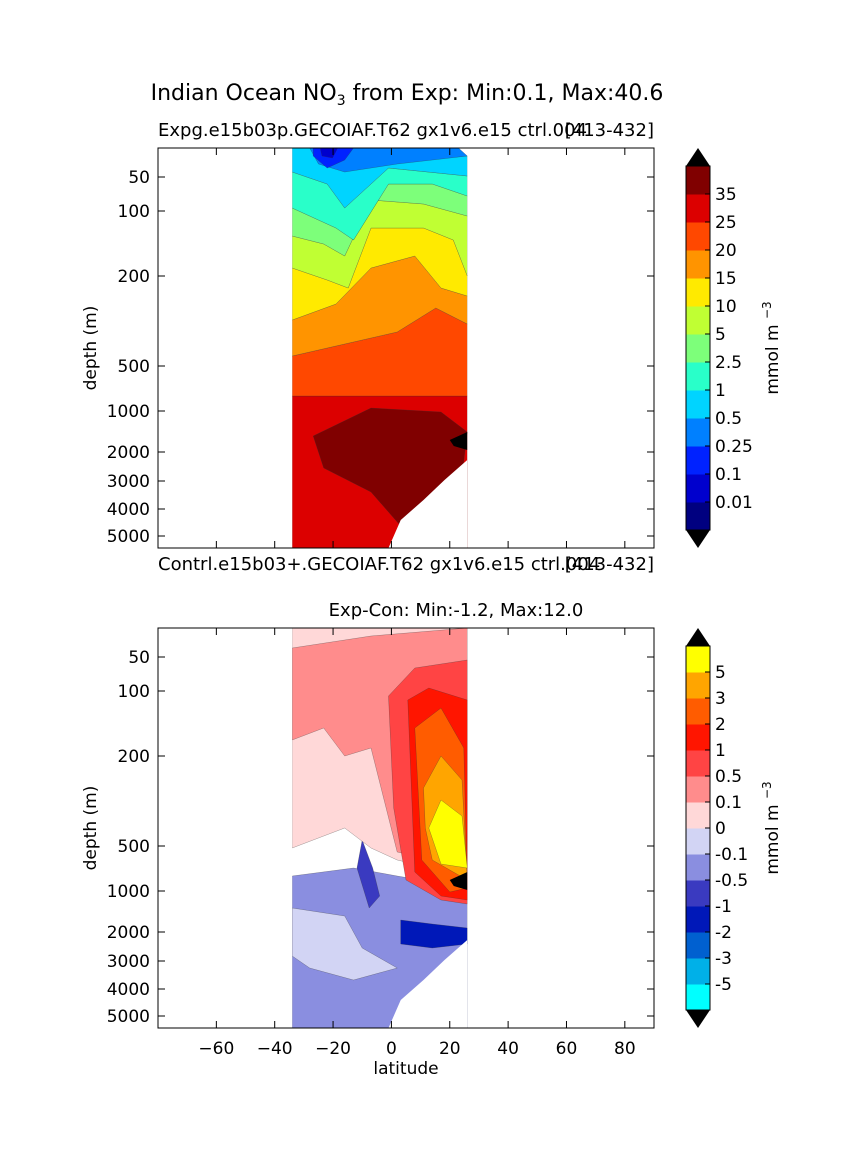  I want to click on colorbar-tick-label: -0.1, so click(731, 855).